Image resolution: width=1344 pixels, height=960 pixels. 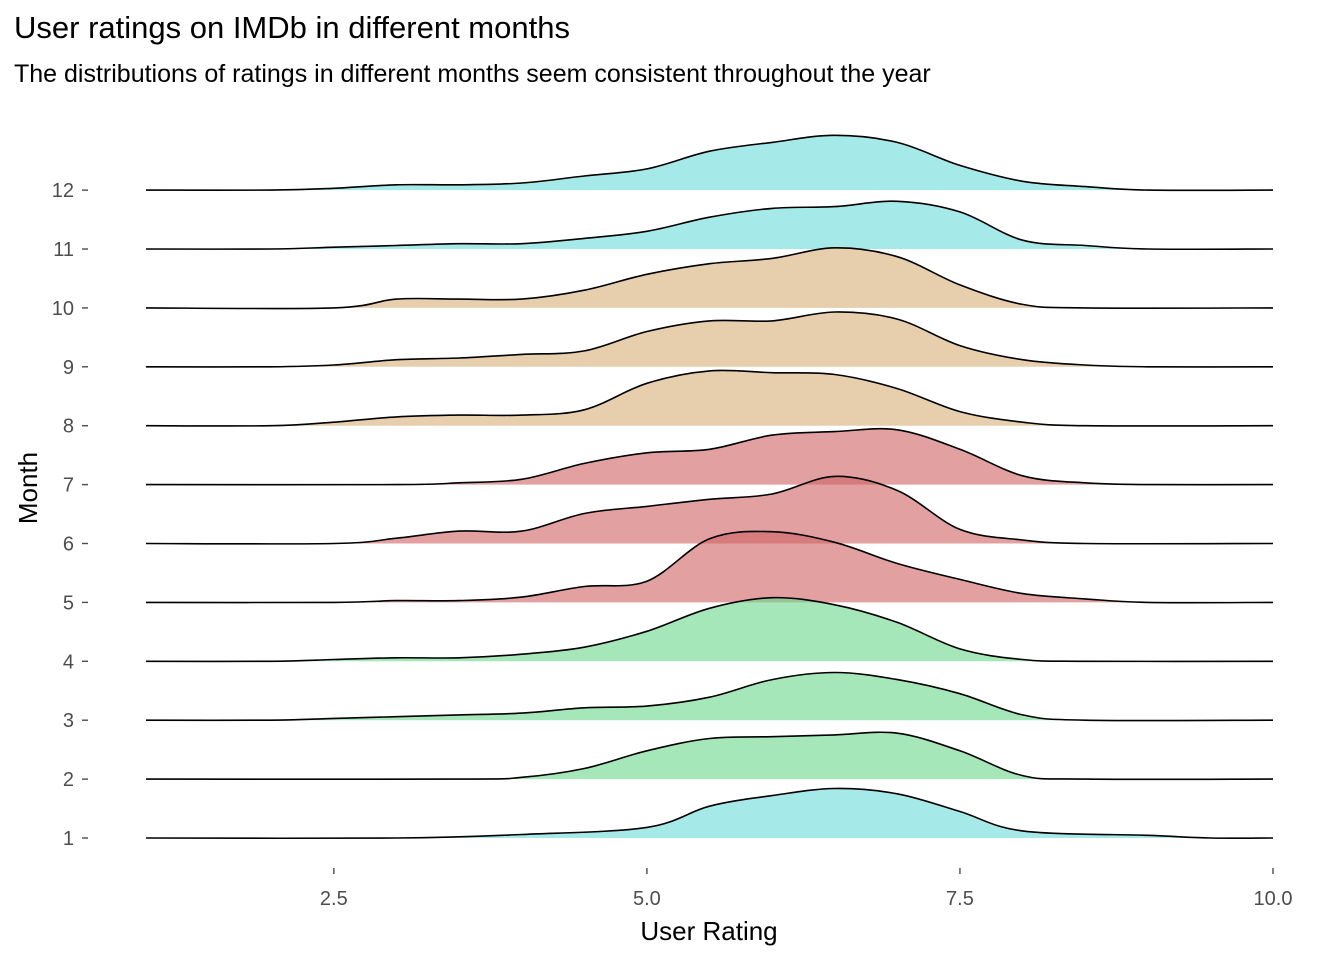 What do you see at coordinates (63, 309) in the screenshot?
I see `y-tick-label: 10` at bounding box center [63, 309].